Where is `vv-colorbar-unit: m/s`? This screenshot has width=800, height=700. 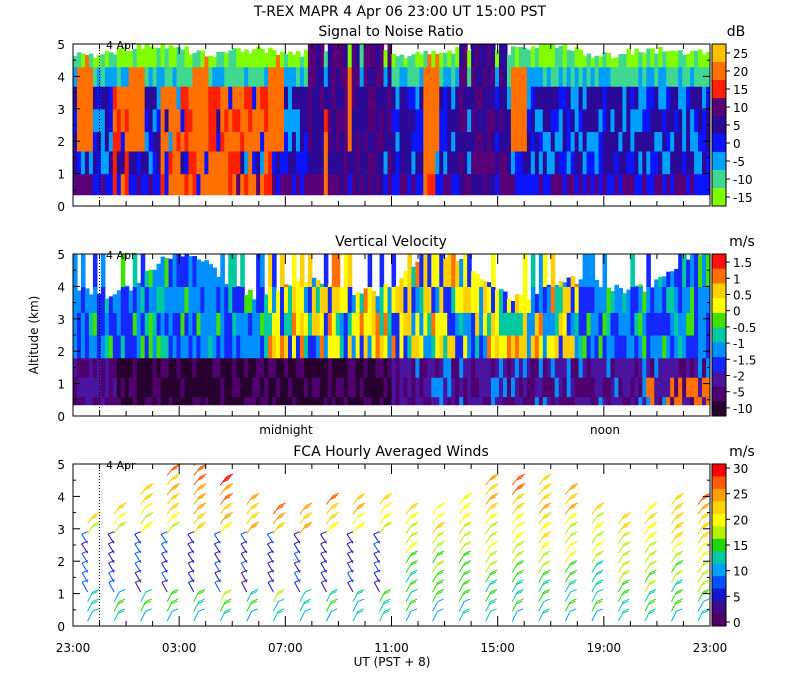 vv-colorbar-unit: m/s is located at coordinates (742, 242).